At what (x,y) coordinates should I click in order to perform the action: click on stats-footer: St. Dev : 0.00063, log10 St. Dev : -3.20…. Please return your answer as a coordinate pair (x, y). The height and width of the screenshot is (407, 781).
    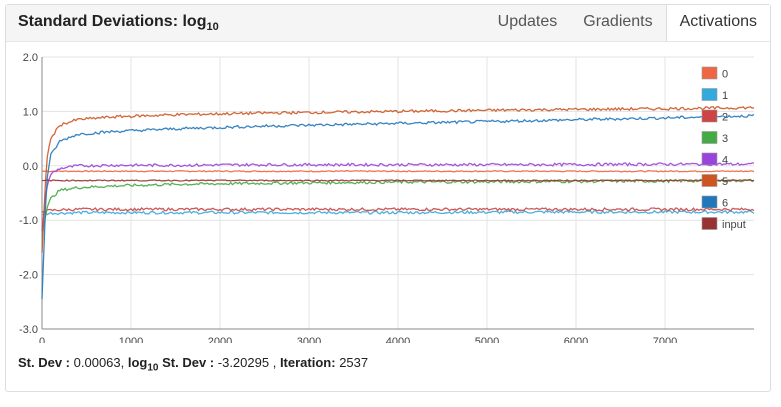
    Looking at the image, I should click on (193, 364).